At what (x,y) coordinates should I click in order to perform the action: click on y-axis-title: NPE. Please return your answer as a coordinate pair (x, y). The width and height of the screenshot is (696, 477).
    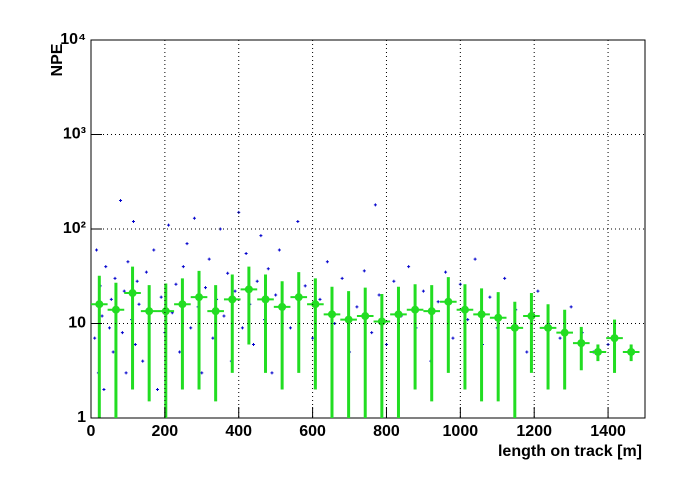
    Looking at the image, I should click on (57, 59).